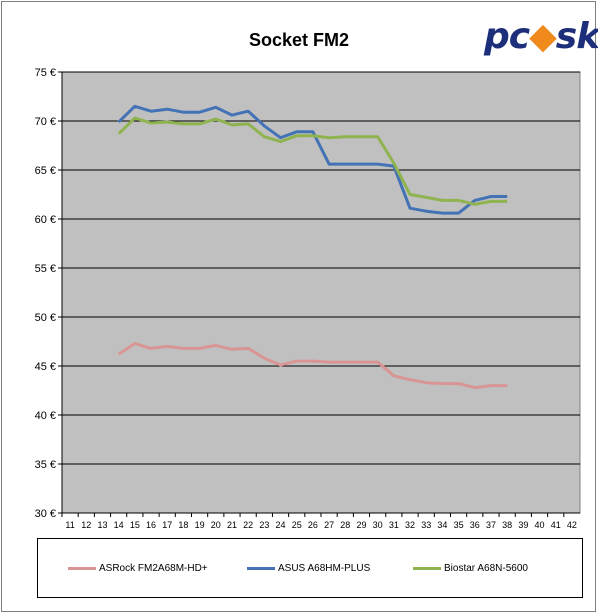  Describe the element at coordinates (261, 568) in the screenshot. I see `legend-swatch-asus` at that location.